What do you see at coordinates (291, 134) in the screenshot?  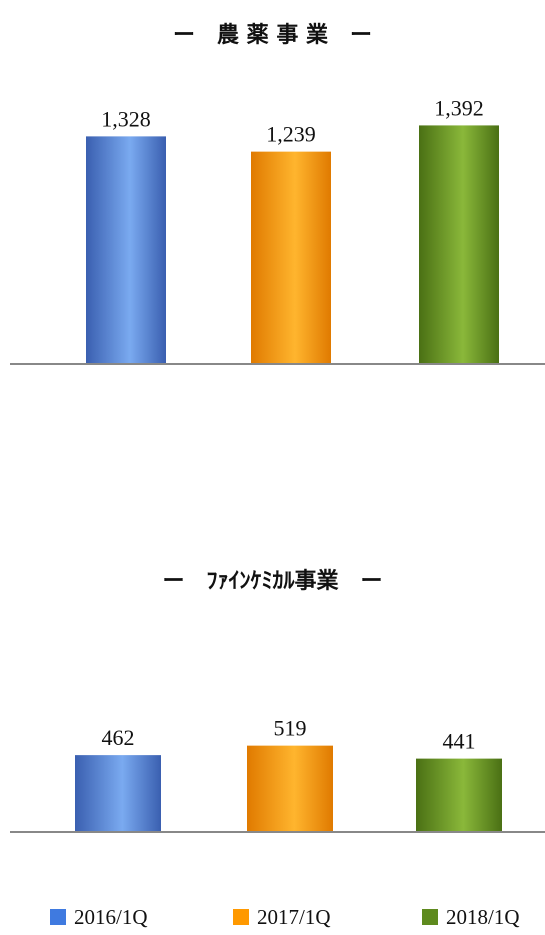 I see `data-label-2017-1Q: 1,239` at bounding box center [291, 134].